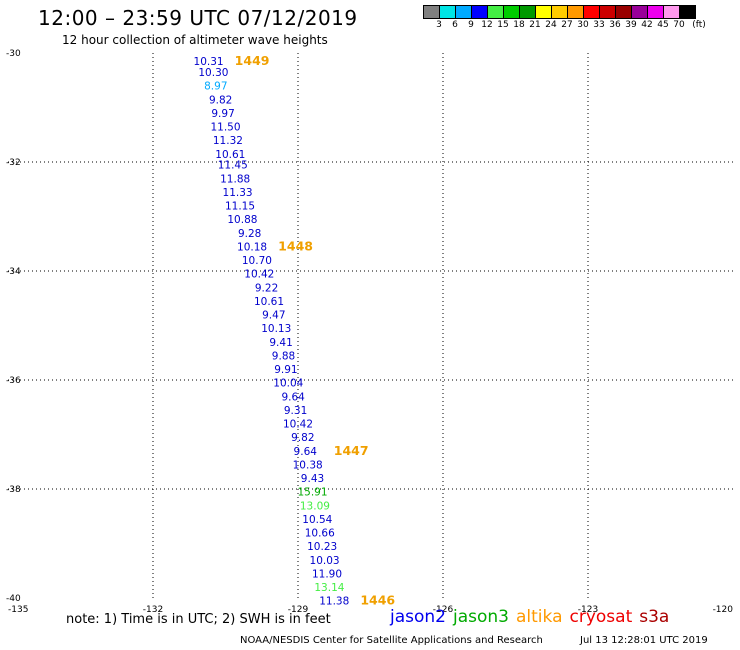 The width and height of the screenshot is (740, 650). What do you see at coordinates (13, 163) in the screenshot?
I see `lat-tick-label: -32` at bounding box center [13, 163].